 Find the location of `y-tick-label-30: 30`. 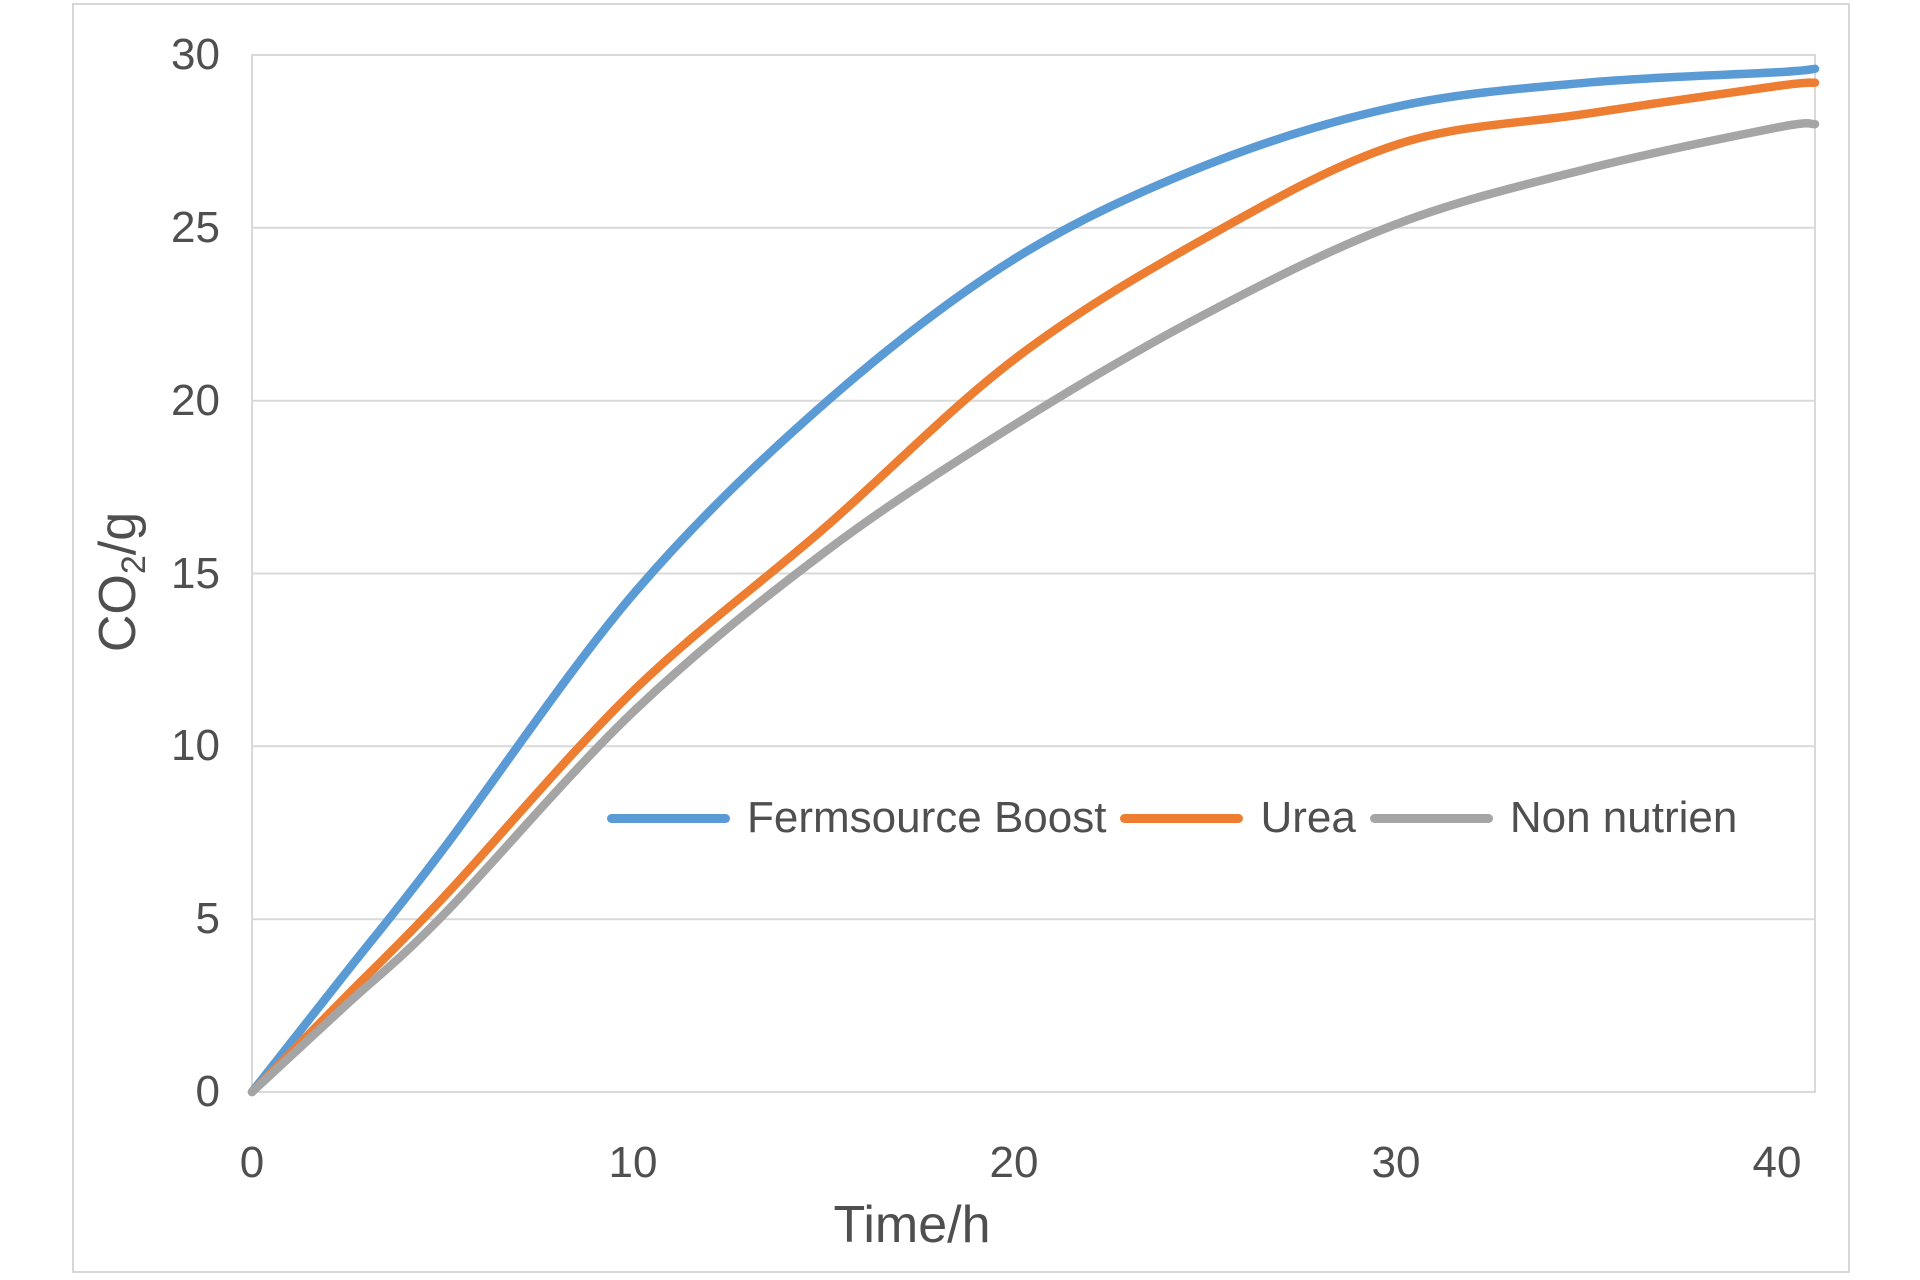

y-tick-label-30: 30 is located at coordinates (195, 54).